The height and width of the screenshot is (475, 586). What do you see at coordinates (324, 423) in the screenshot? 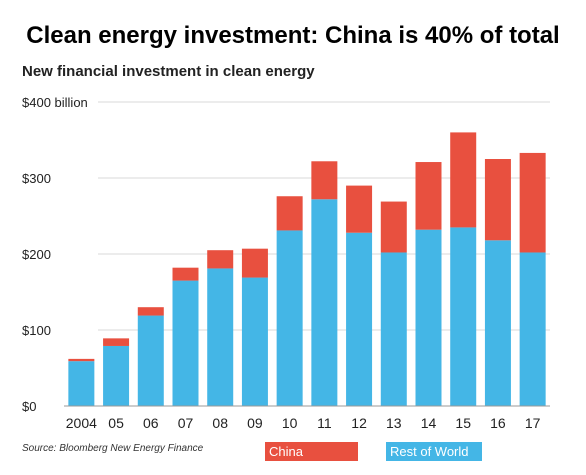
I see `x-tick-label: 11` at bounding box center [324, 423].